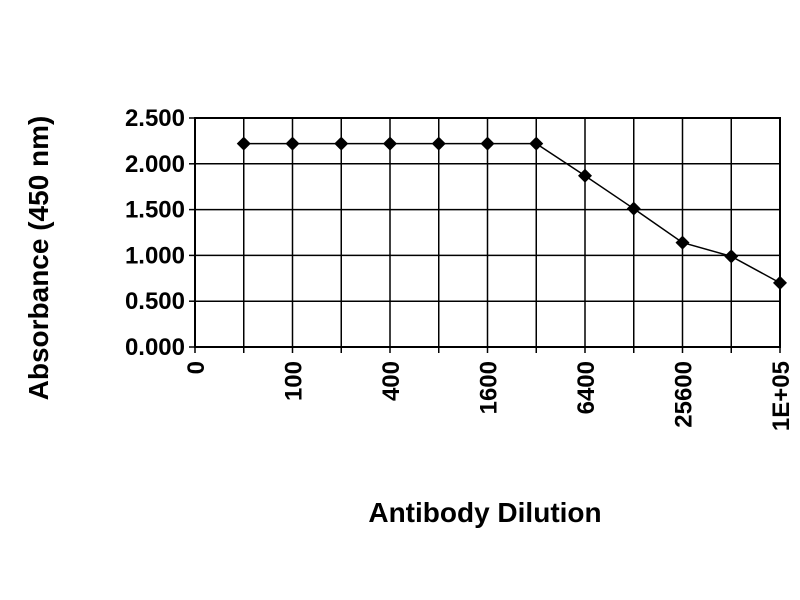 The height and width of the screenshot is (600, 800). What do you see at coordinates (484, 512) in the screenshot?
I see `x-axis-title: Antibody Dilution` at bounding box center [484, 512].